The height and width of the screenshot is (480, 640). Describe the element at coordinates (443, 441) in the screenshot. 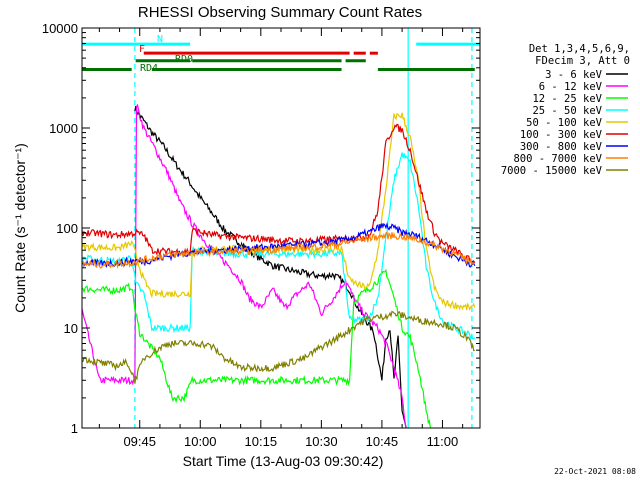

I see `x-tick-label-5: 11:00` at that location.